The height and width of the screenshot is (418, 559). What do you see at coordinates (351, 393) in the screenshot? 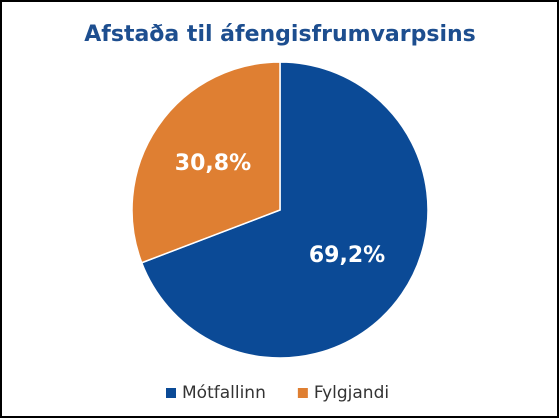
I see `legend-label: Fylgjandi` at bounding box center [351, 393].